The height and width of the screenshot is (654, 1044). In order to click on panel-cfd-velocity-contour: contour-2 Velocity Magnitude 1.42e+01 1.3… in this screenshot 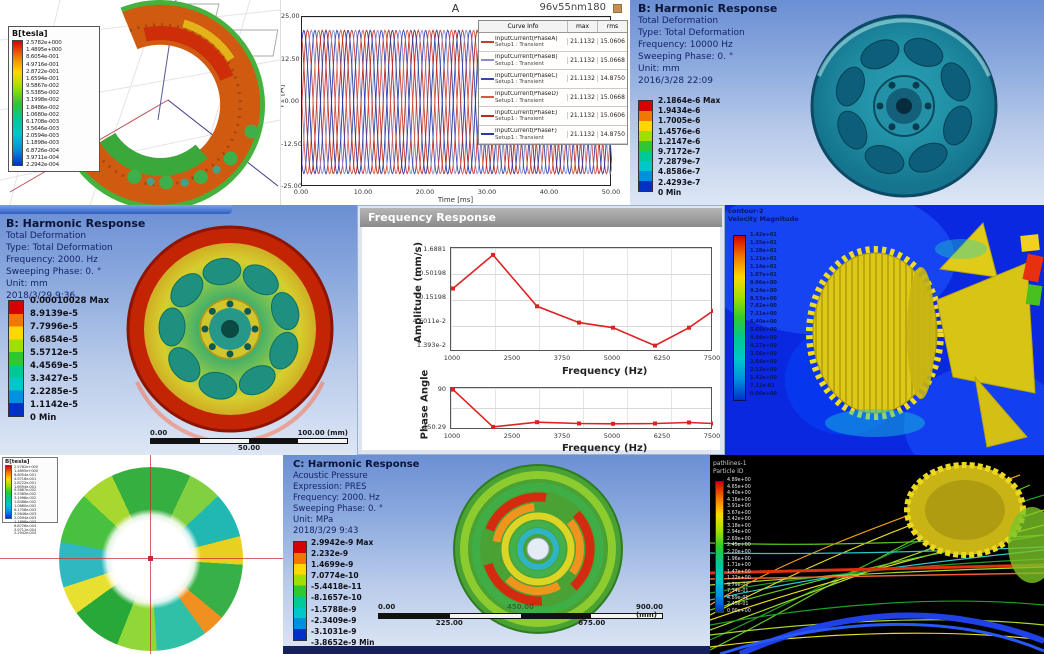, I will do `click(884, 330)`.